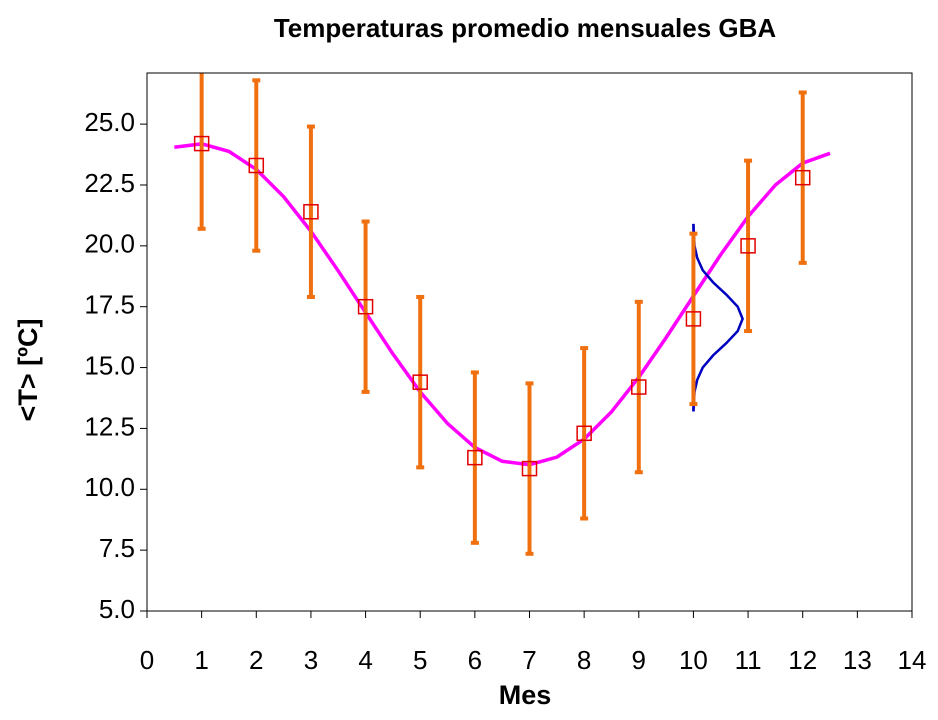  What do you see at coordinates (109, 122) in the screenshot?
I see `y-tick-label: 25.0` at bounding box center [109, 122].